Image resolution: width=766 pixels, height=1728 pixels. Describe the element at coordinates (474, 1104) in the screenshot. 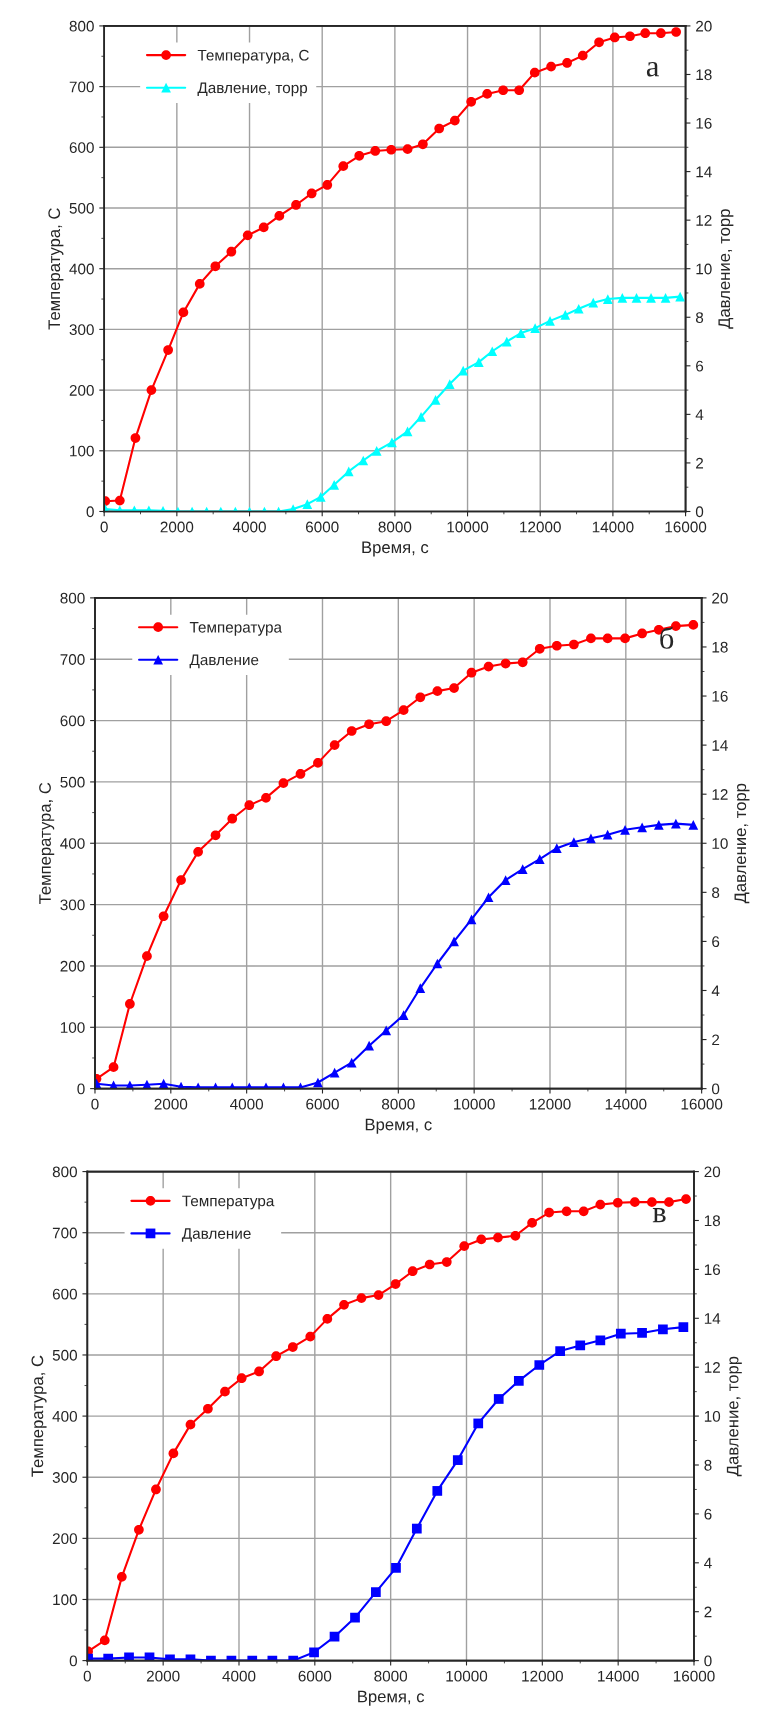

I see `x-tick-label: 10000` at that location.